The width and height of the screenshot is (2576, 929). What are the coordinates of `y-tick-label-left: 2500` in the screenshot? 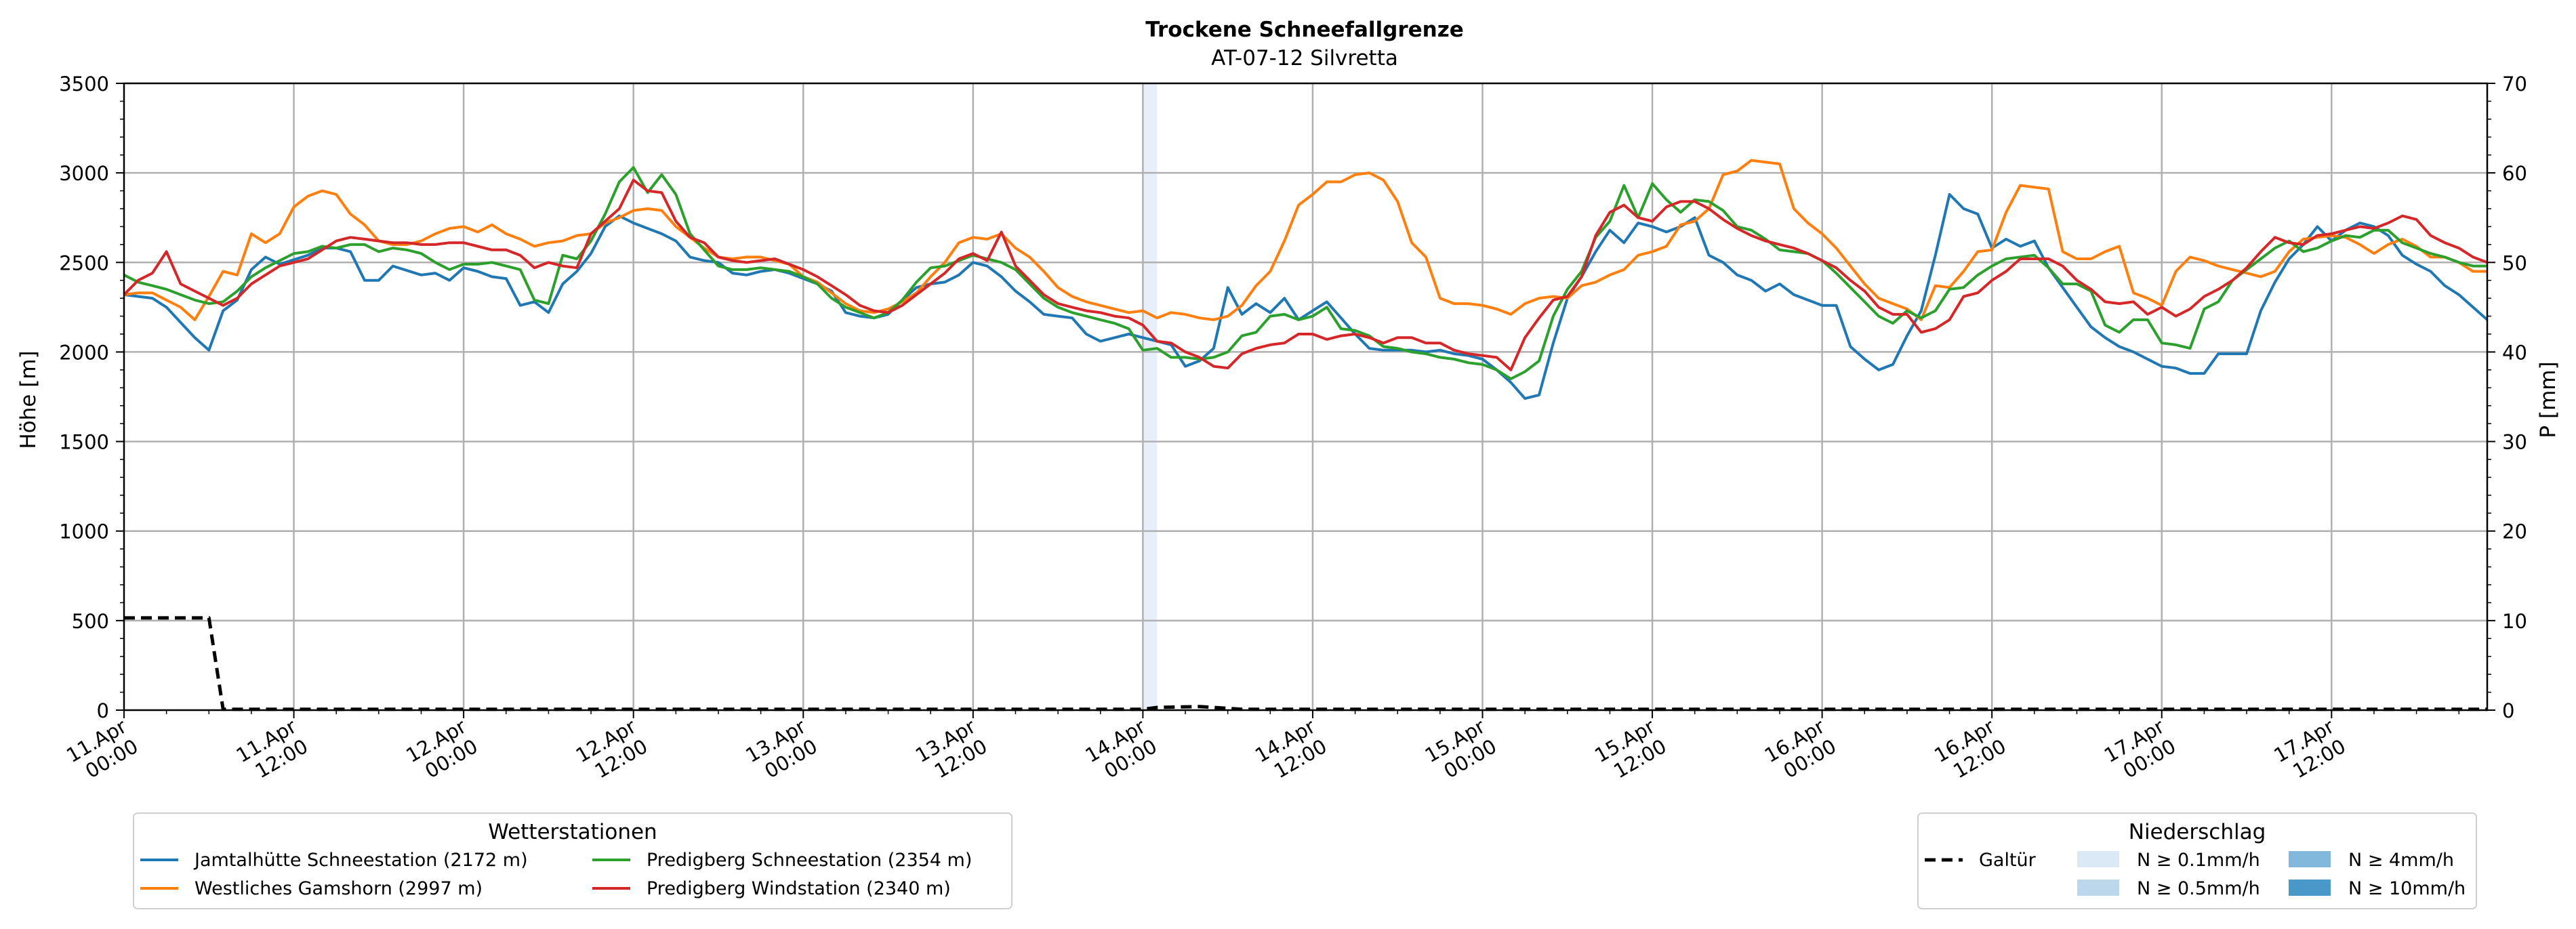 It's located at (84, 262).